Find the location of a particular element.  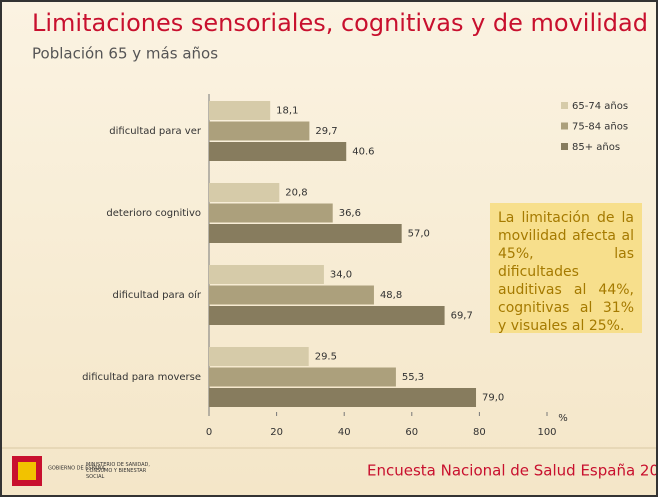

value-label: 55,3 is located at coordinates (413, 377).